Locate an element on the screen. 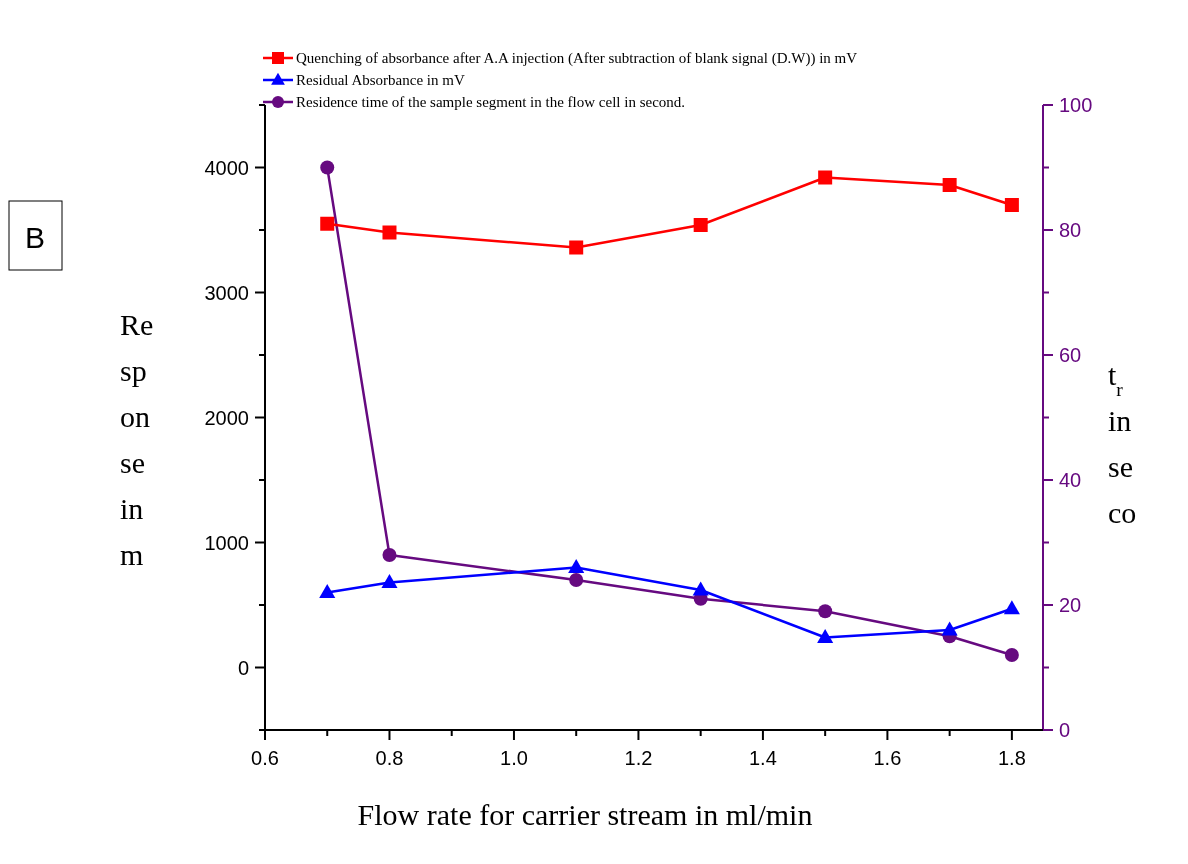 This screenshot has height=864, width=1188. y2-tick-label: 80 is located at coordinates (1070, 230).